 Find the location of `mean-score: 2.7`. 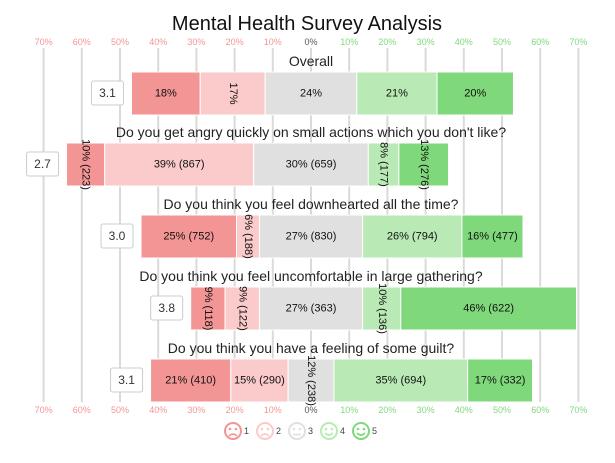

mean-score: 2.7 is located at coordinates (42, 164).